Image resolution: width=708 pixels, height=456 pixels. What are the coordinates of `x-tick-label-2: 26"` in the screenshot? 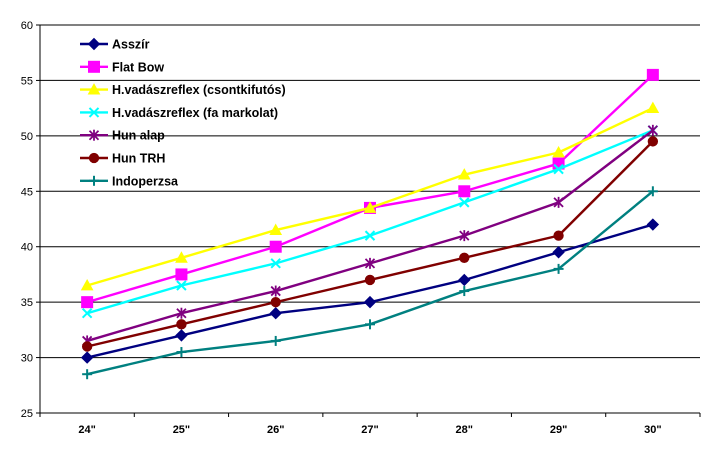 It's located at (275, 430).